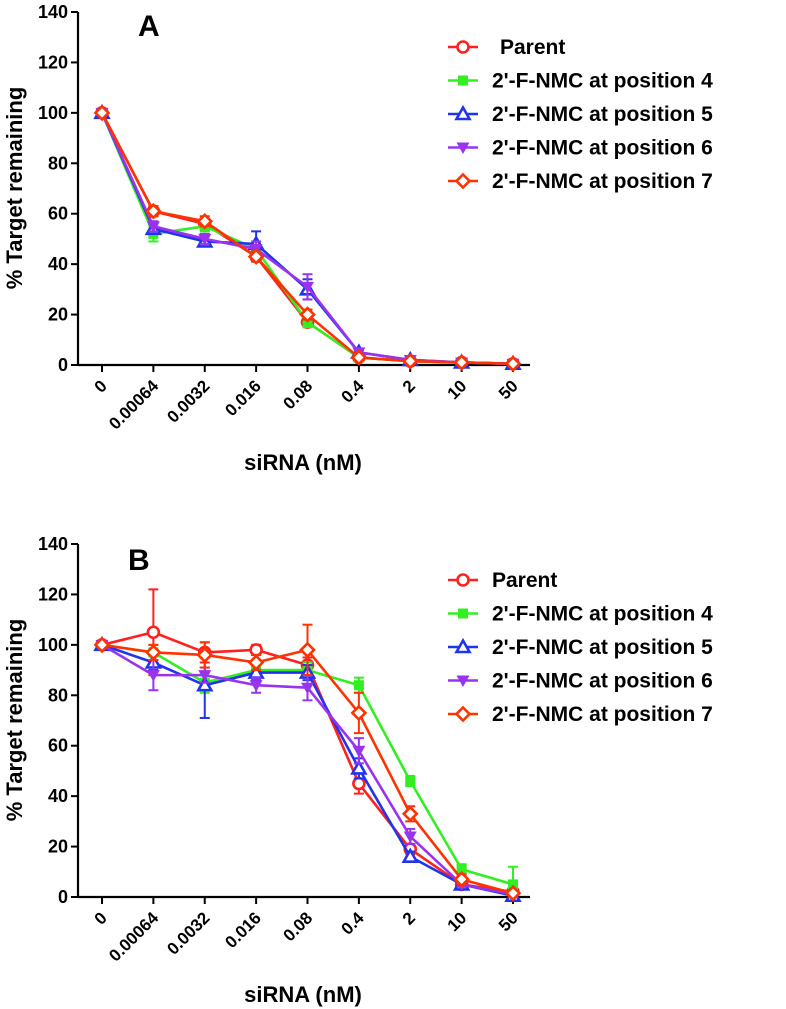 The image size is (786, 1009). I want to click on panel-b-y-tick-label: 140, so click(53, 544).